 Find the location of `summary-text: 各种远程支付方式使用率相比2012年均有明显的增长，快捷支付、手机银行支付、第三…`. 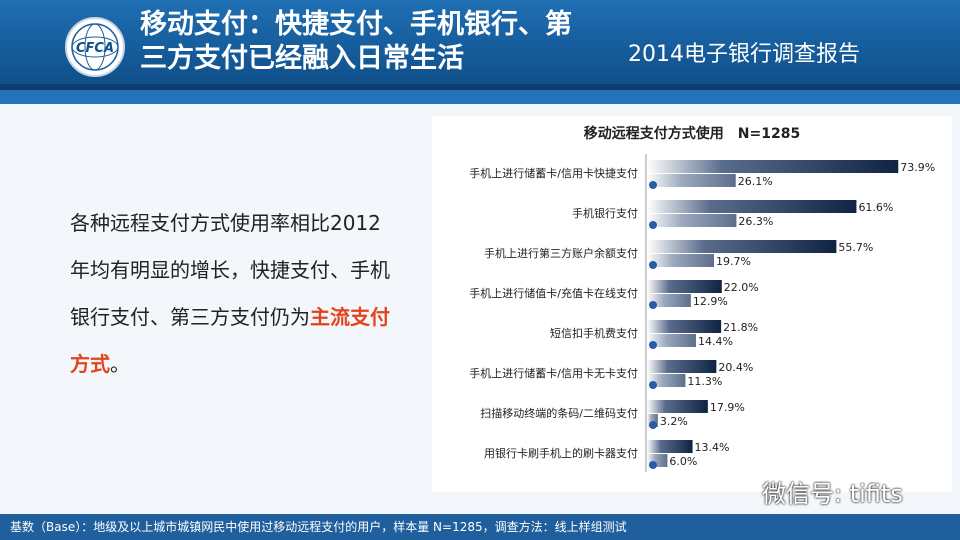

summary-text: 各种远程支付方式使用率相比2012年均有明显的增长，快捷支付、手机银行支付、第三… is located at coordinates (235, 294).